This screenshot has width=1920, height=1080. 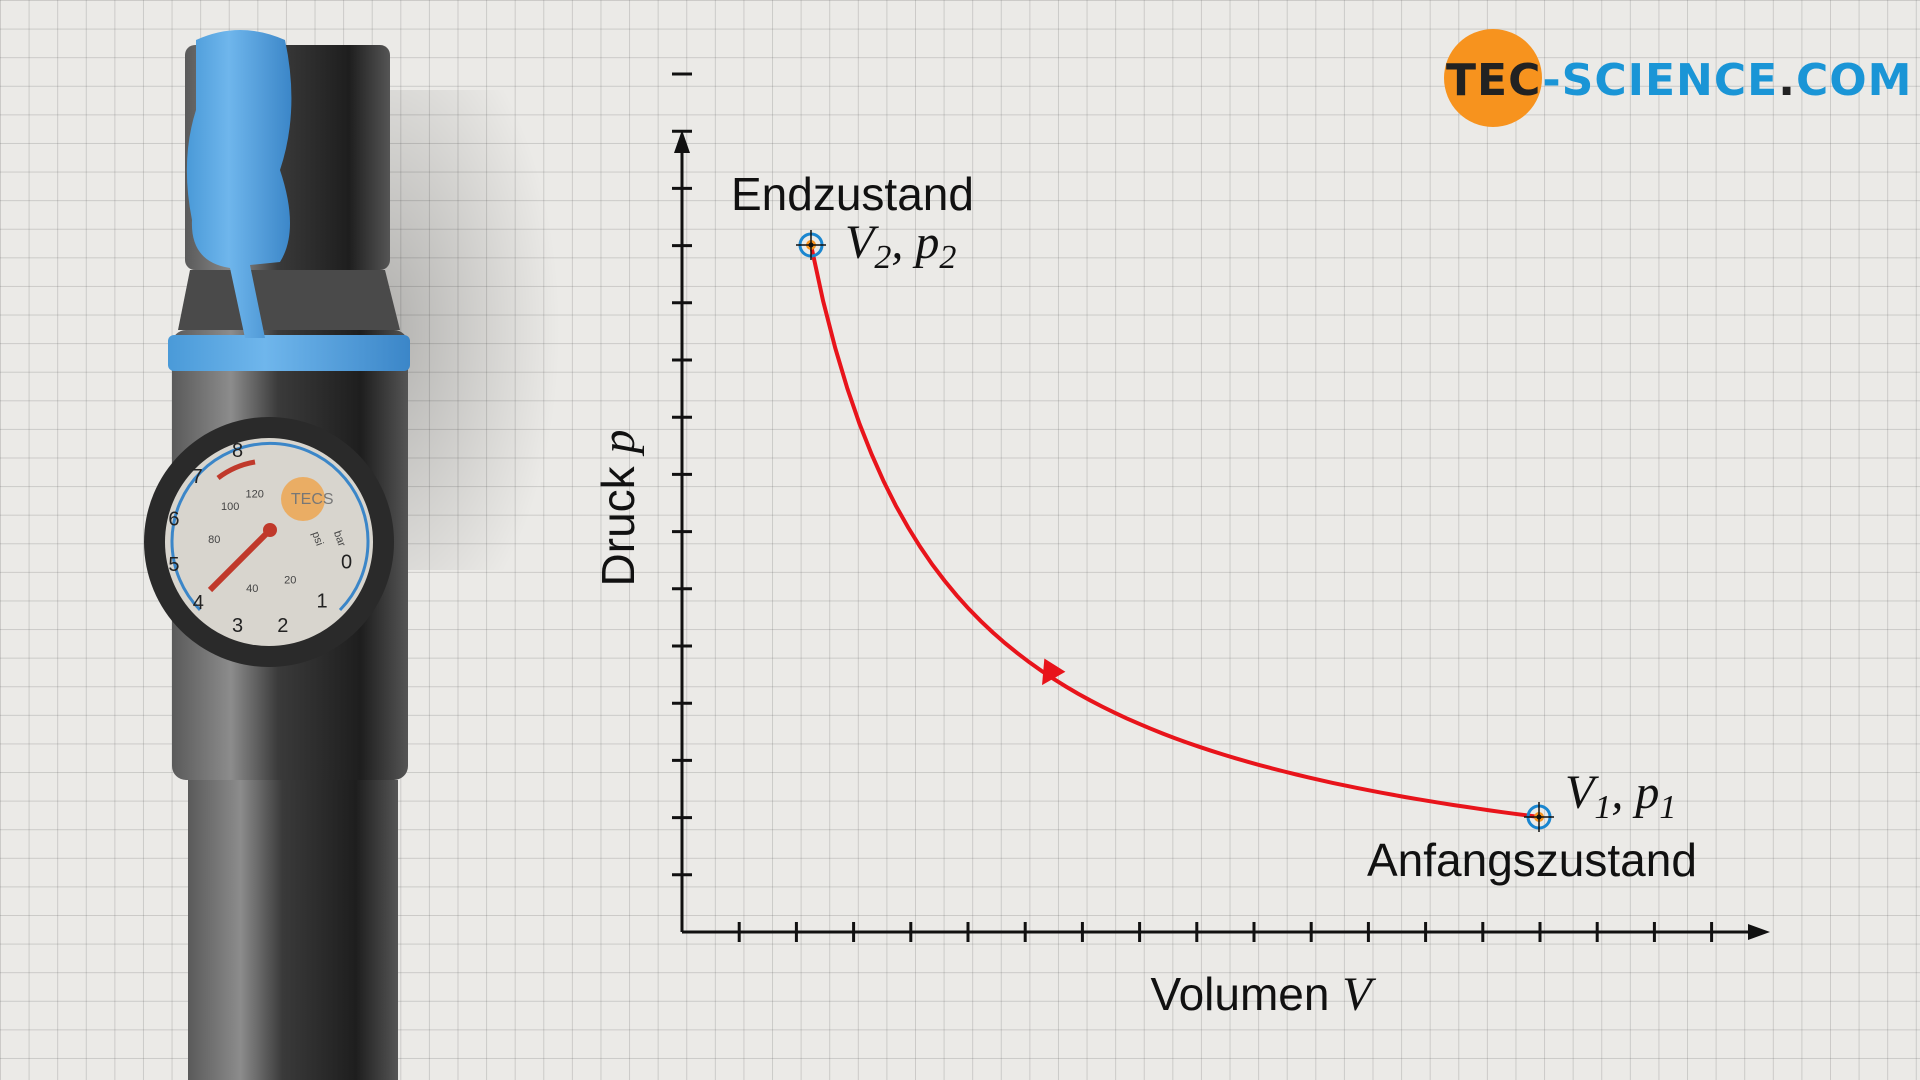 I want to click on x-axis-label: Volumen V, so click(x=1263, y=994).